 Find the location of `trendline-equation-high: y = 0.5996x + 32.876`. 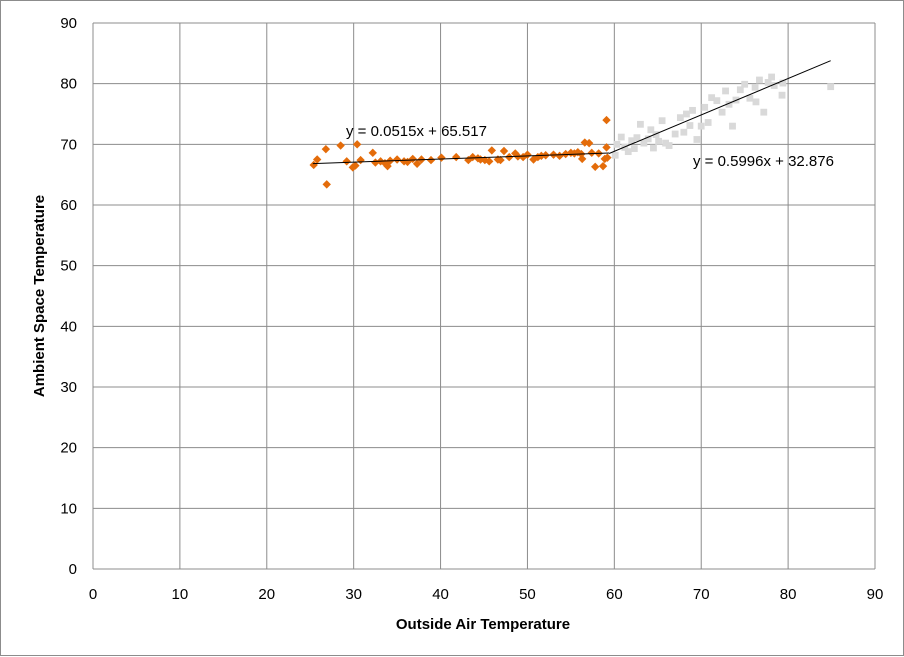

trendline-equation-high: y = 0.5996x + 32.876 is located at coordinates (763, 161).